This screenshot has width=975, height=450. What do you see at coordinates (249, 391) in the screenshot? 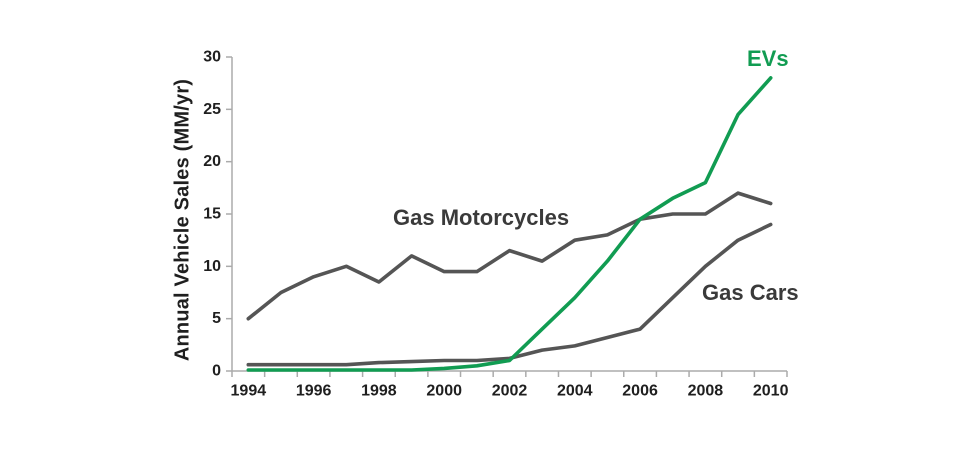
I see `x-tick-label: 1994` at bounding box center [249, 391].